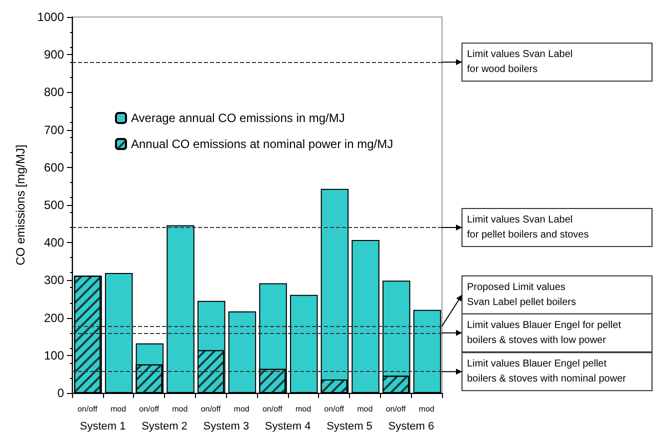 The width and height of the screenshot is (653, 435). What do you see at coordinates (60, 393) in the screenshot?
I see `y-tick-label: 0` at bounding box center [60, 393].